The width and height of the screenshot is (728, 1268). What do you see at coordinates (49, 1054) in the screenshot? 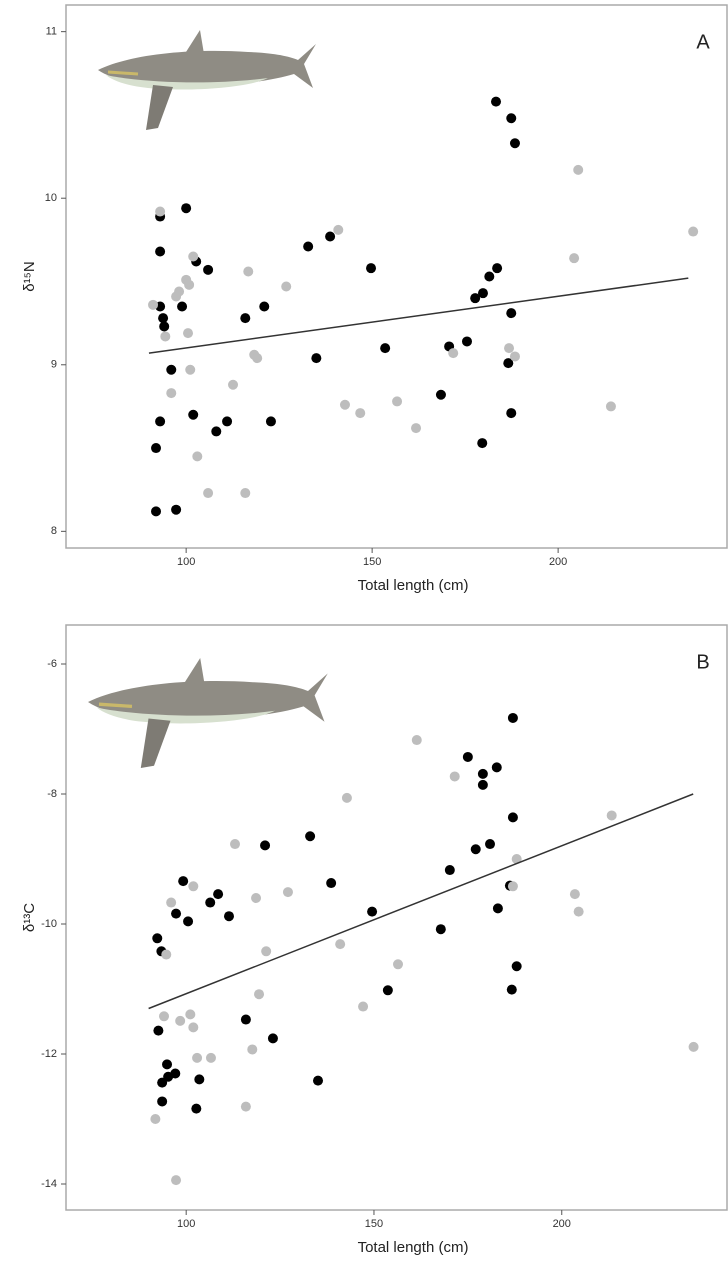
I see `y-tick-label: -12` at bounding box center [49, 1054].